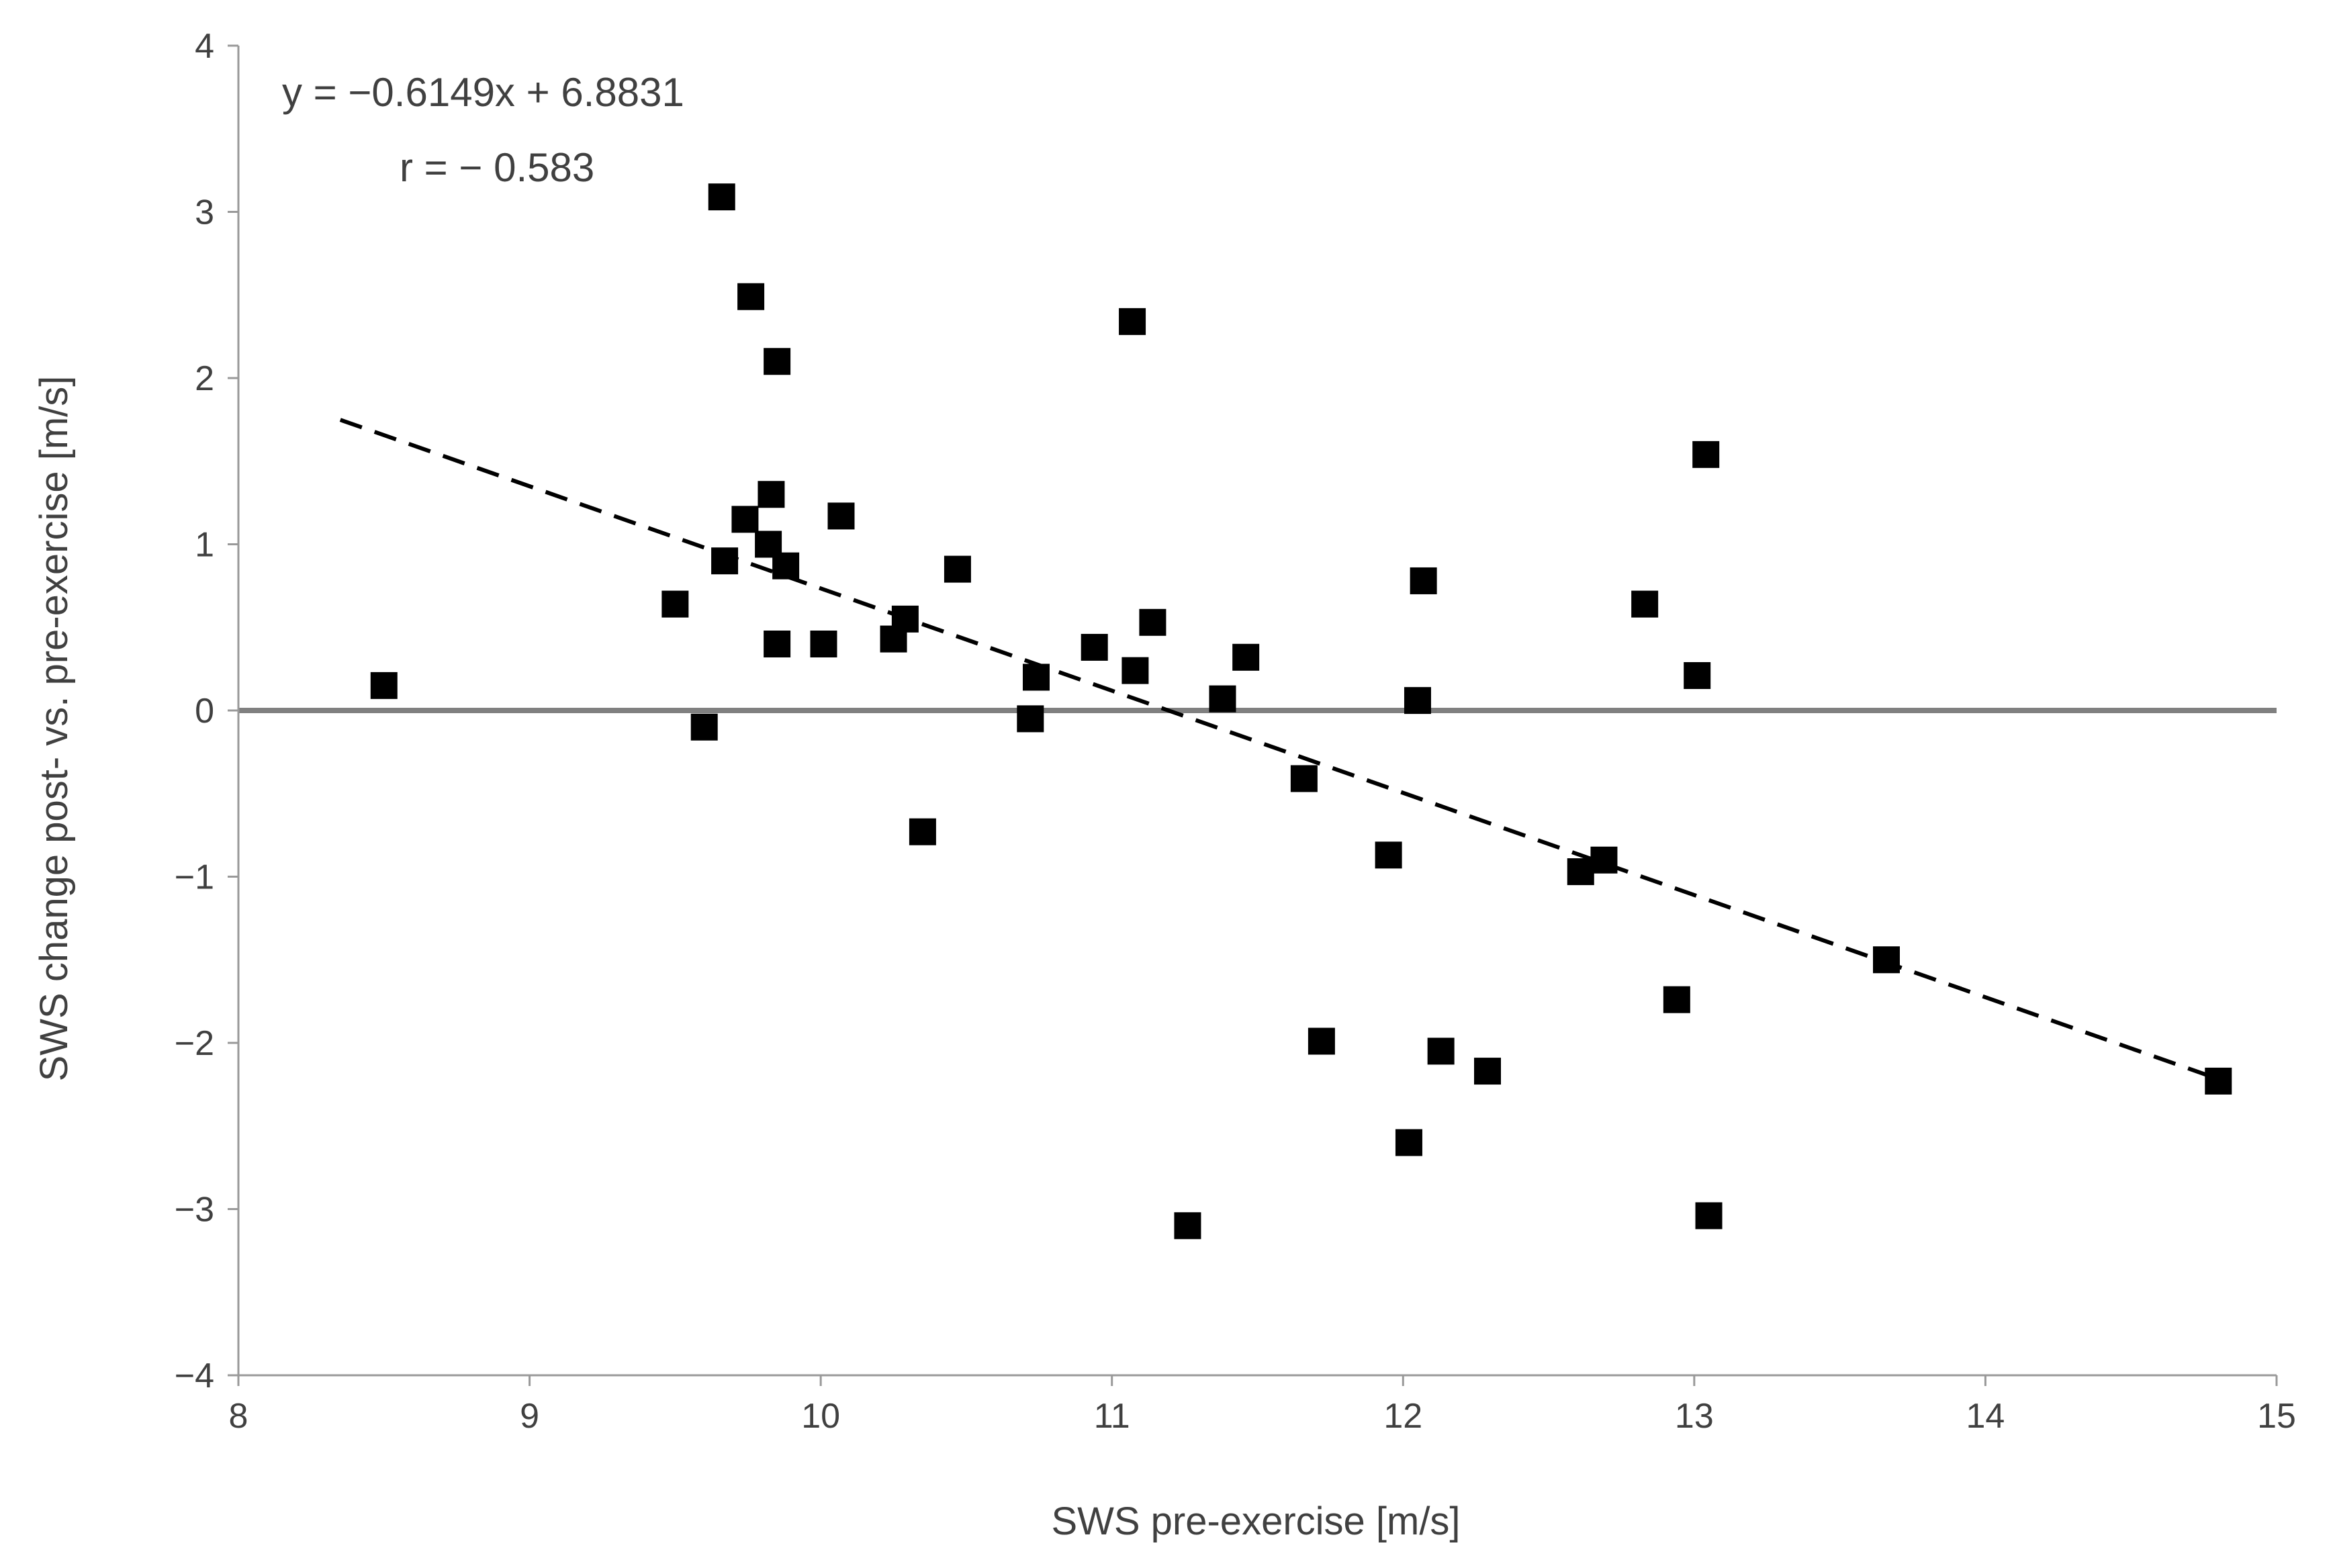  What do you see at coordinates (1112, 1416) in the screenshot?
I see `x-tick-label: 11` at bounding box center [1112, 1416].